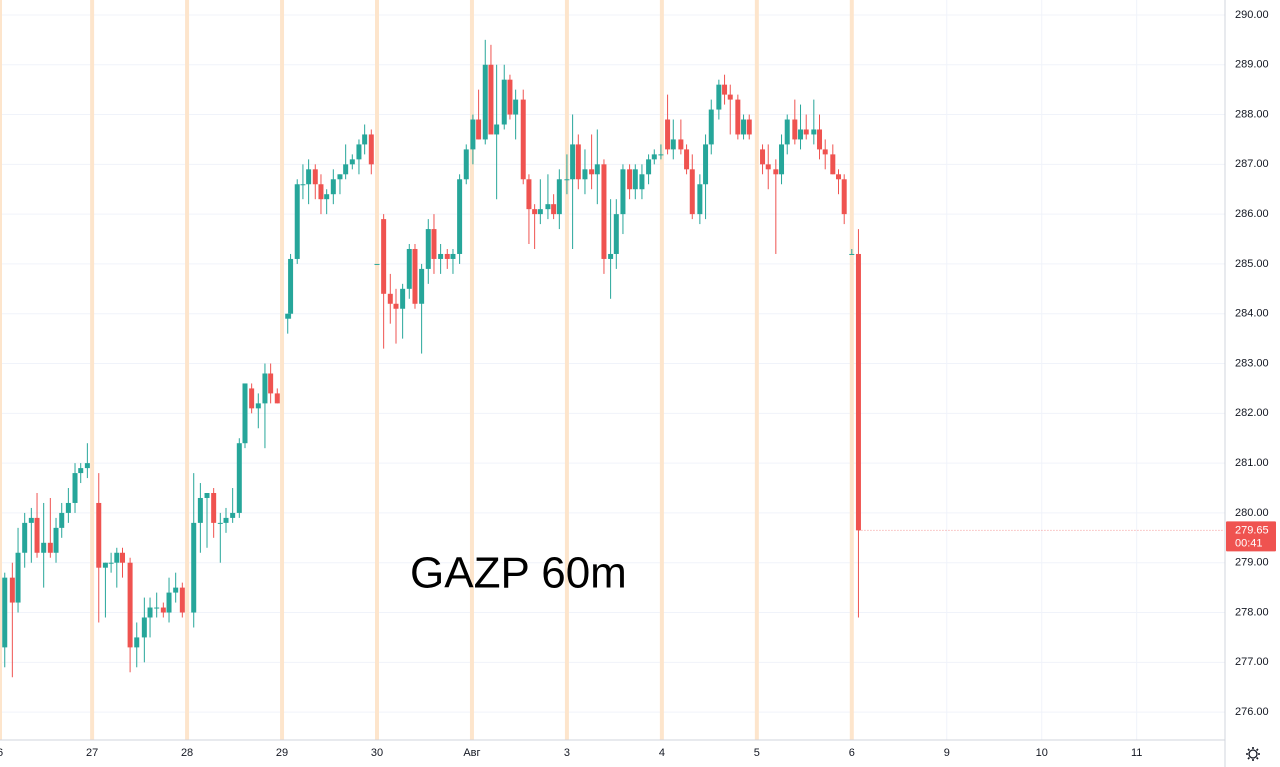  Describe the element at coordinates (187, 753) in the screenshot. I see `x-tick-label: 28` at that location.